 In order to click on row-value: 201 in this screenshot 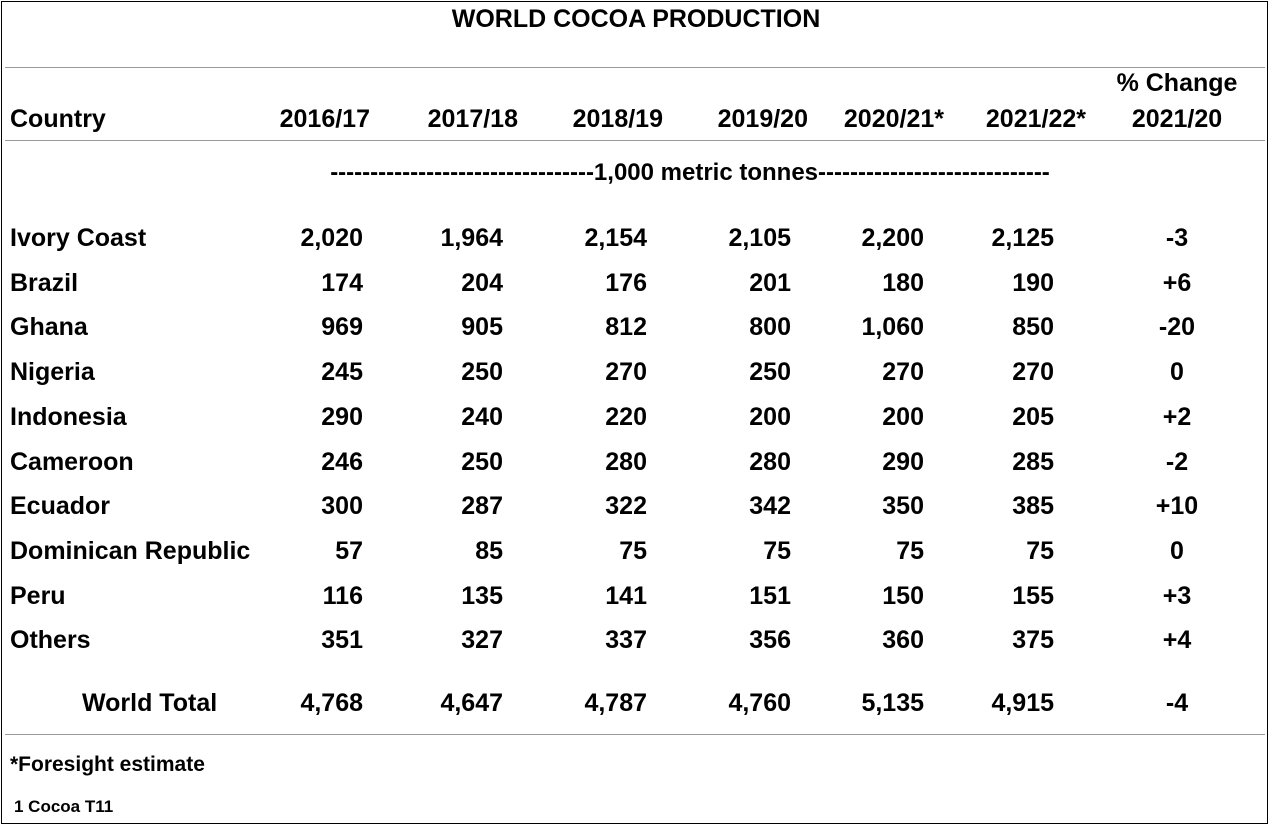, I will do `click(770, 283)`.